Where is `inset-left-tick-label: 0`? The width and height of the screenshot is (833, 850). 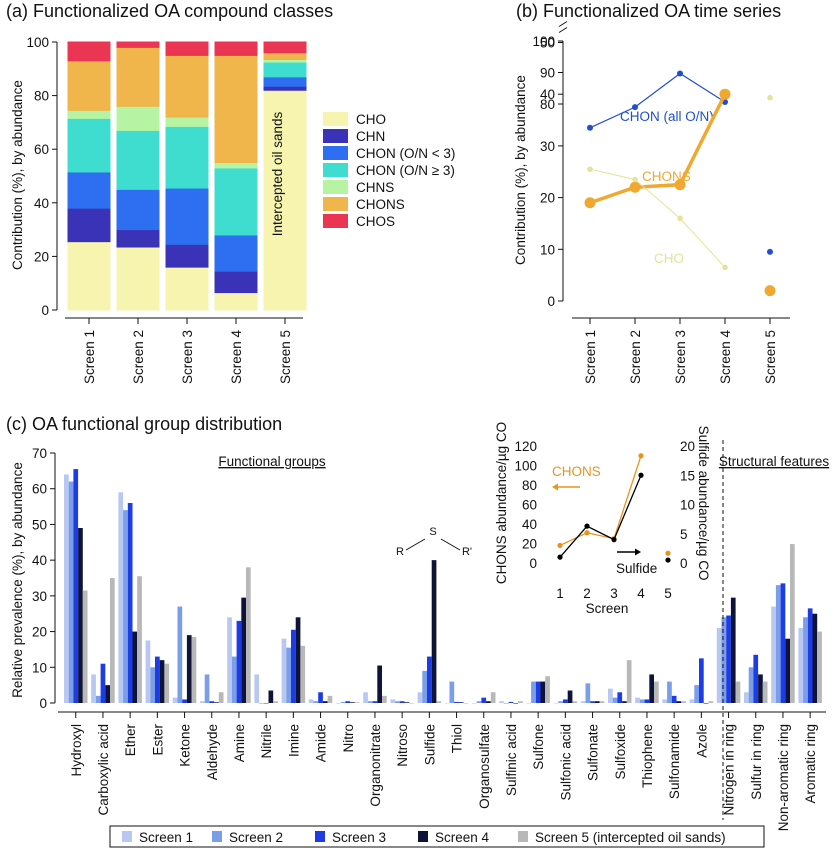
inset-left-tick-label: 0 is located at coordinates (533, 563).